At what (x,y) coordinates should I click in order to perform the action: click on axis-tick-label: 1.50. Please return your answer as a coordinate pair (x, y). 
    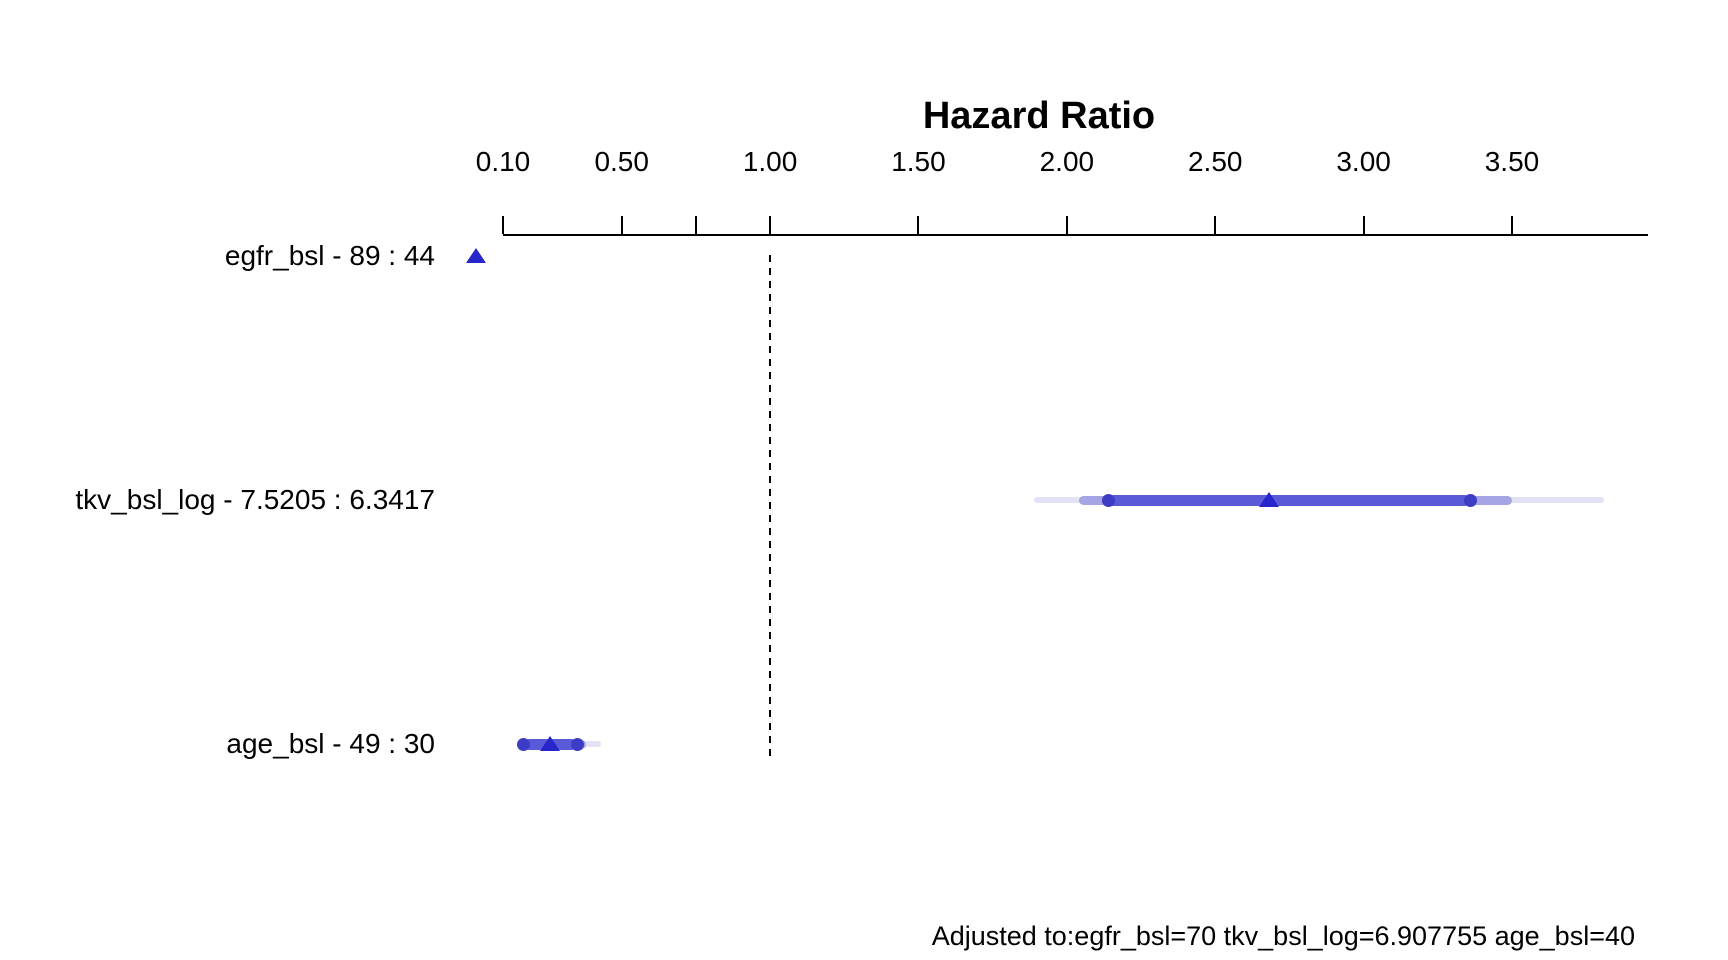
    Looking at the image, I should click on (918, 161).